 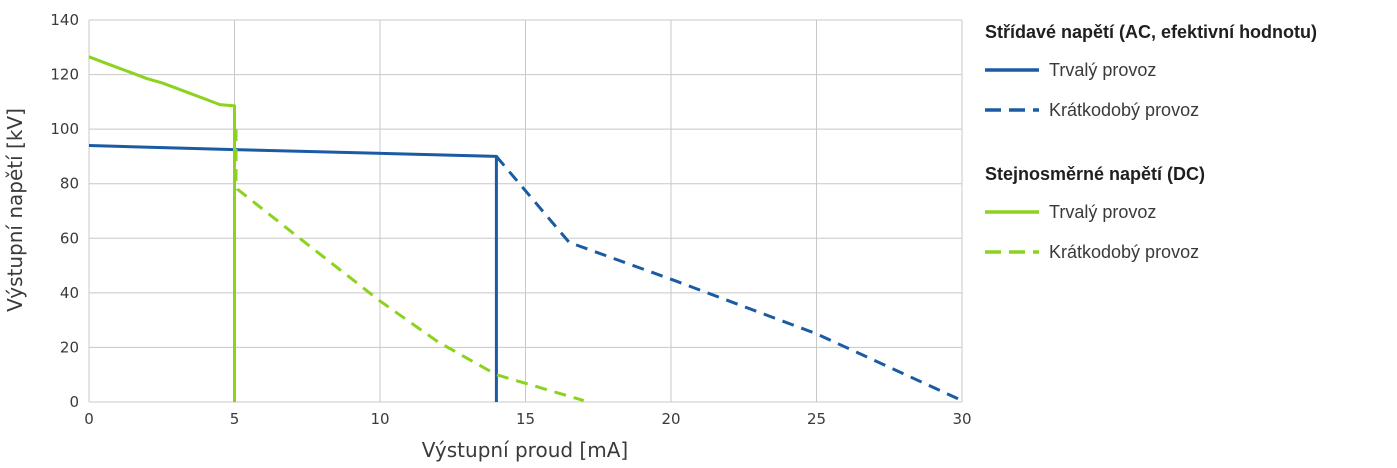 I want to click on x-tick-label: 30, so click(x=961, y=419).